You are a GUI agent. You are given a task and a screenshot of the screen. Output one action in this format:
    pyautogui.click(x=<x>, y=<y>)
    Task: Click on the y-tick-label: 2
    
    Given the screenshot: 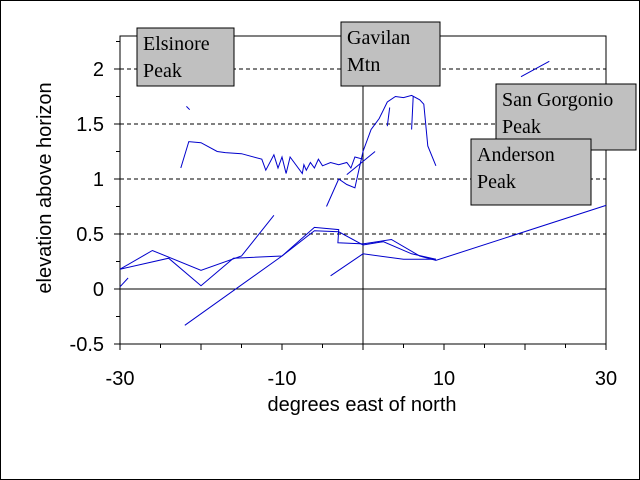 What is the action you would take?
    pyautogui.click(x=98, y=70)
    